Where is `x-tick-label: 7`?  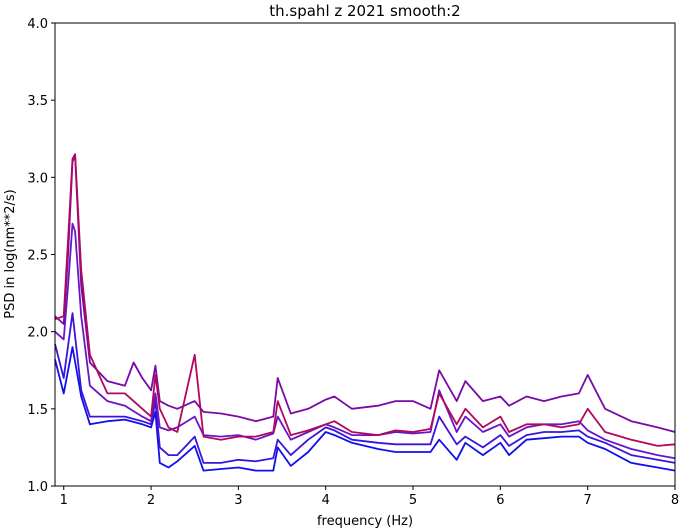
x-tick-label: 7 is located at coordinates (588, 500).